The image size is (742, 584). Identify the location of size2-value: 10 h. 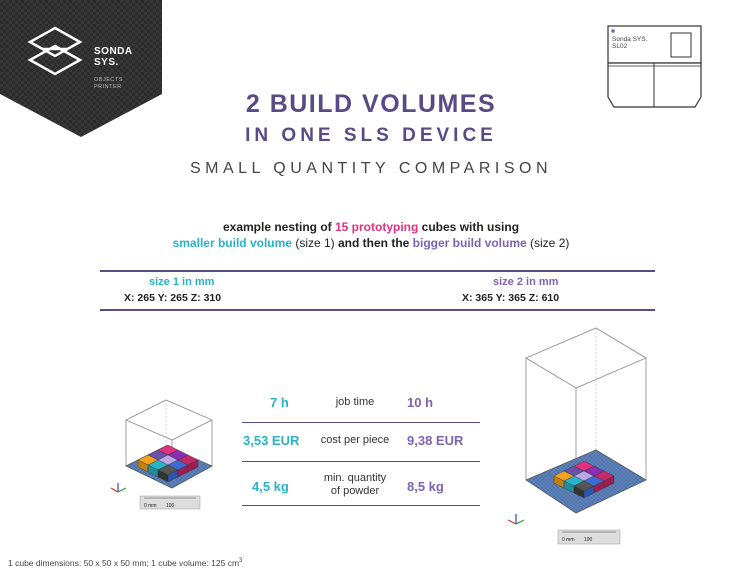
(420, 402).